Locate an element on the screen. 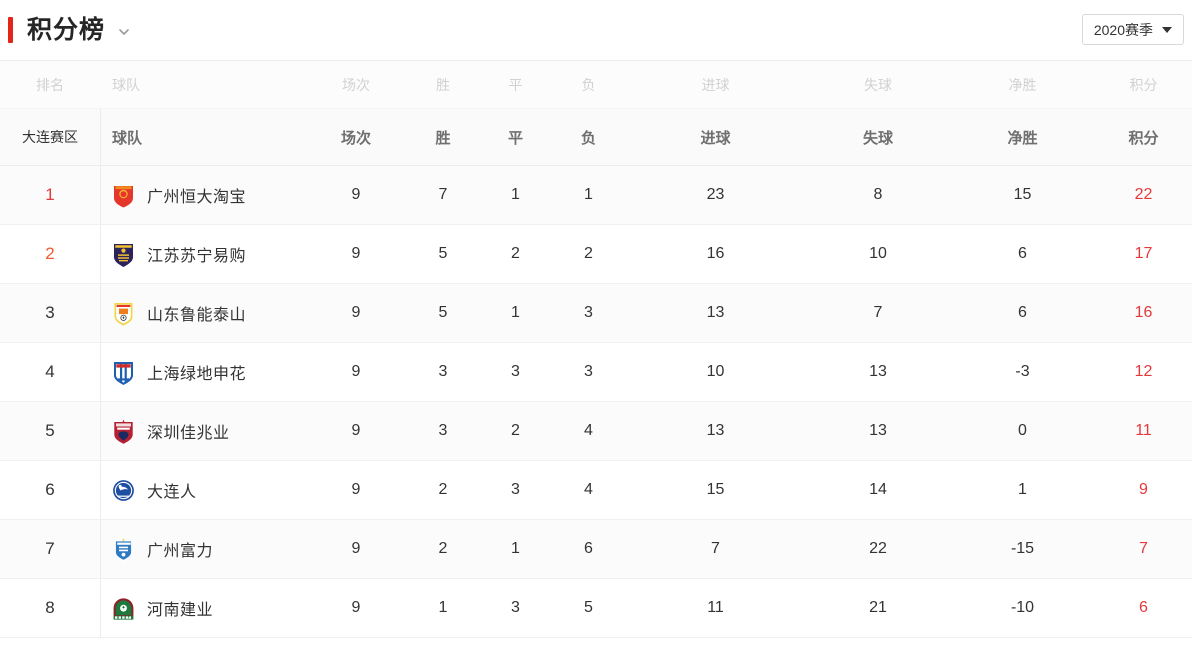  table-row: 8 河南建业 9 1 3 5 11 21 -10 6 is located at coordinates (596, 608).